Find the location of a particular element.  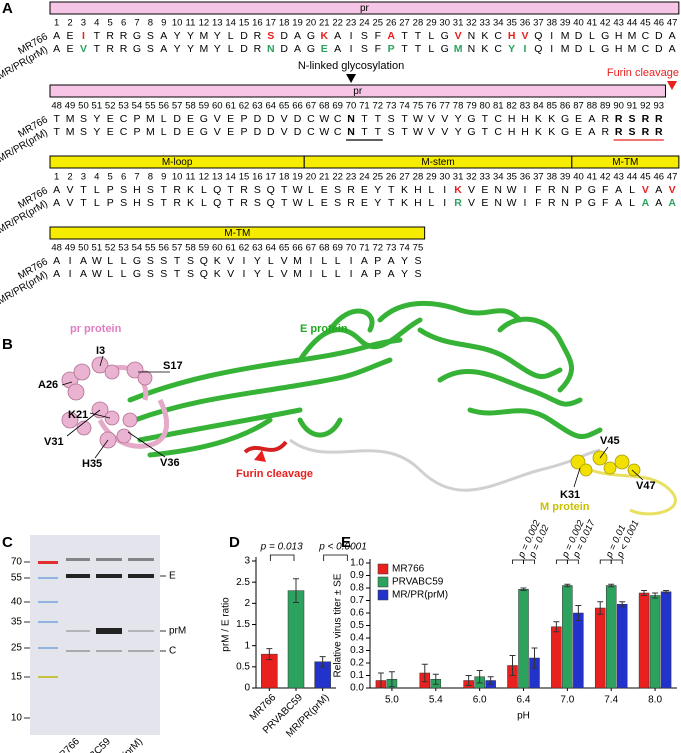

position-number: 90 is located at coordinates (618, 106).